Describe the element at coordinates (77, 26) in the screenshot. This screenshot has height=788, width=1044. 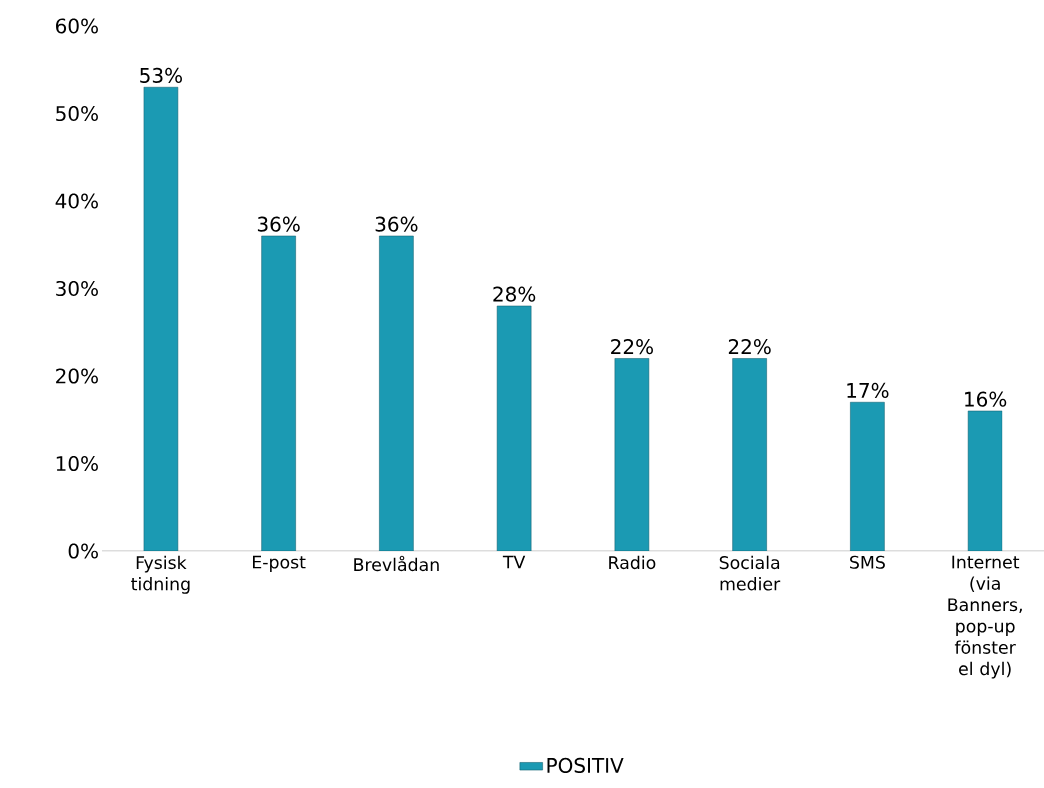
I see `y-tick-label: 60%` at that location.